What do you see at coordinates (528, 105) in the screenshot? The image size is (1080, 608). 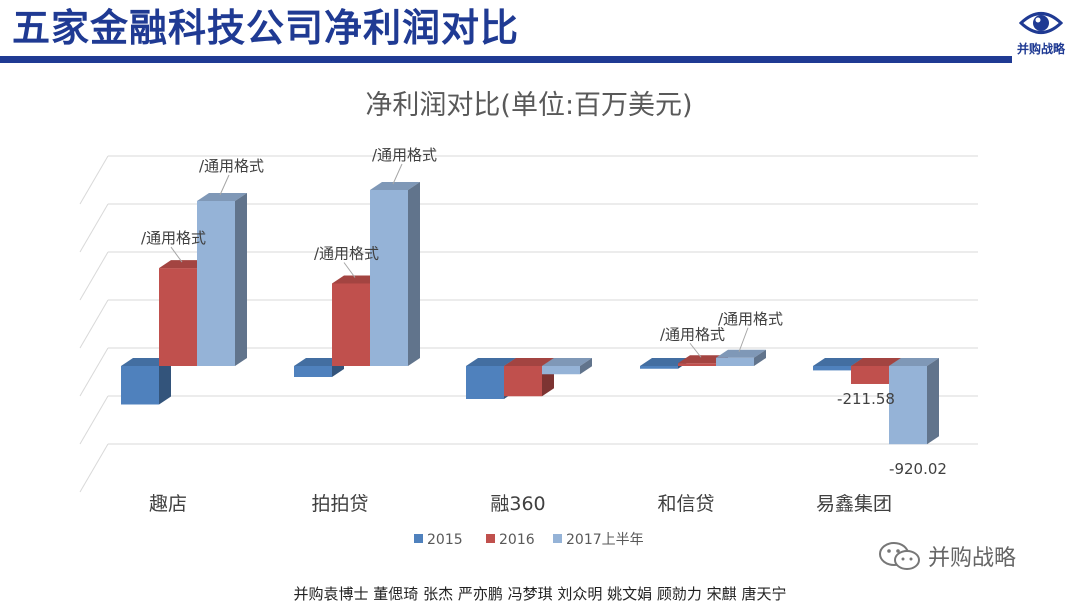 I see `chart-title: 净利润对比(单位:百万美元)` at bounding box center [528, 105].